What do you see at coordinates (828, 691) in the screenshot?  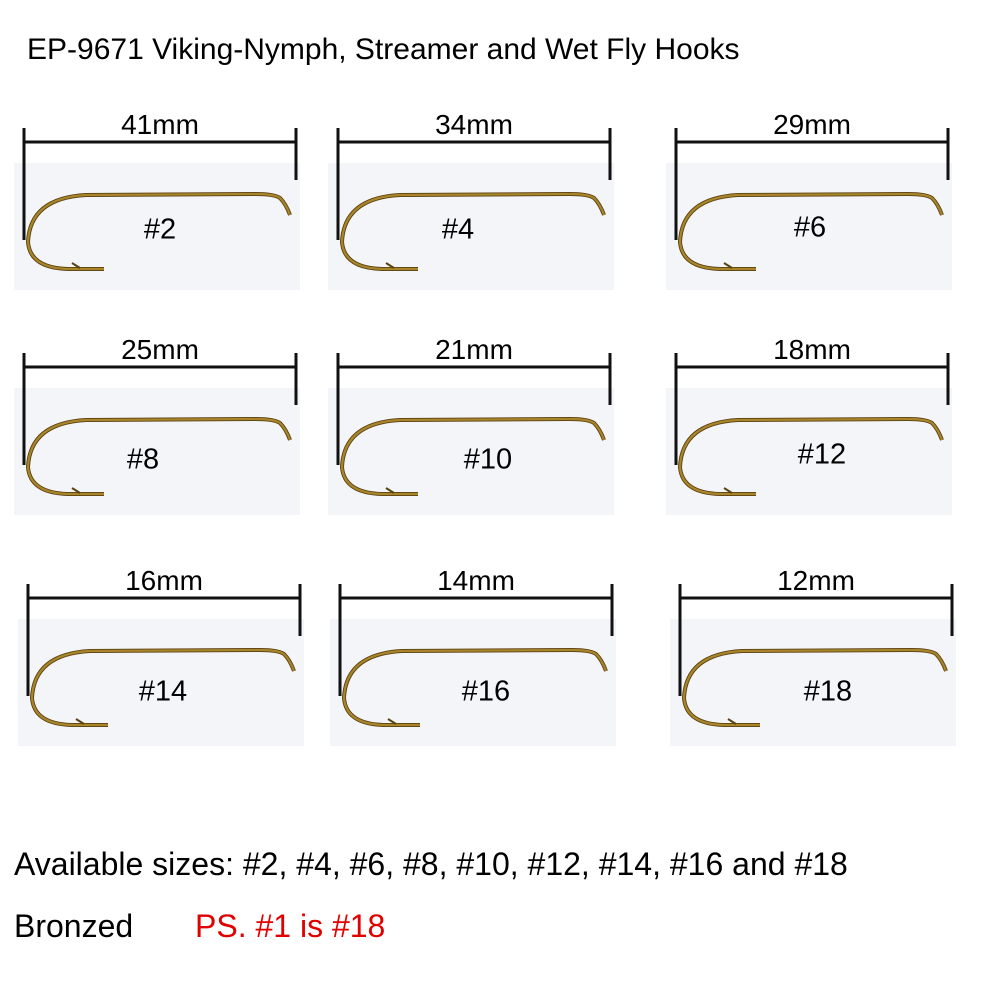 I see `hook-size-label: #18` at bounding box center [828, 691].